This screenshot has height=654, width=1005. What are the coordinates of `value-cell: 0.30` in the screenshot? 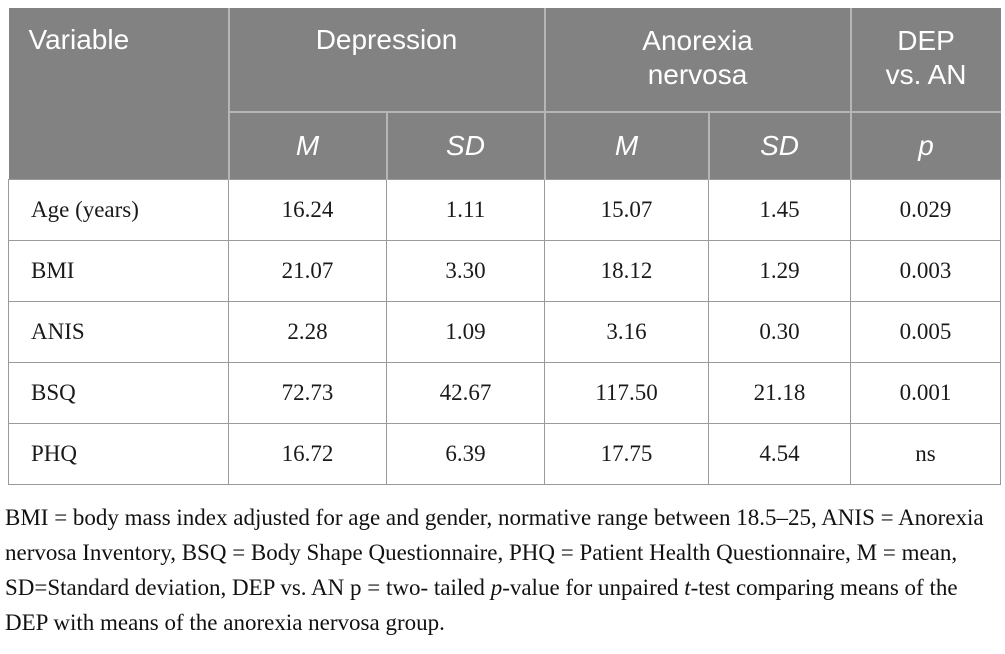 It's located at (780, 332).